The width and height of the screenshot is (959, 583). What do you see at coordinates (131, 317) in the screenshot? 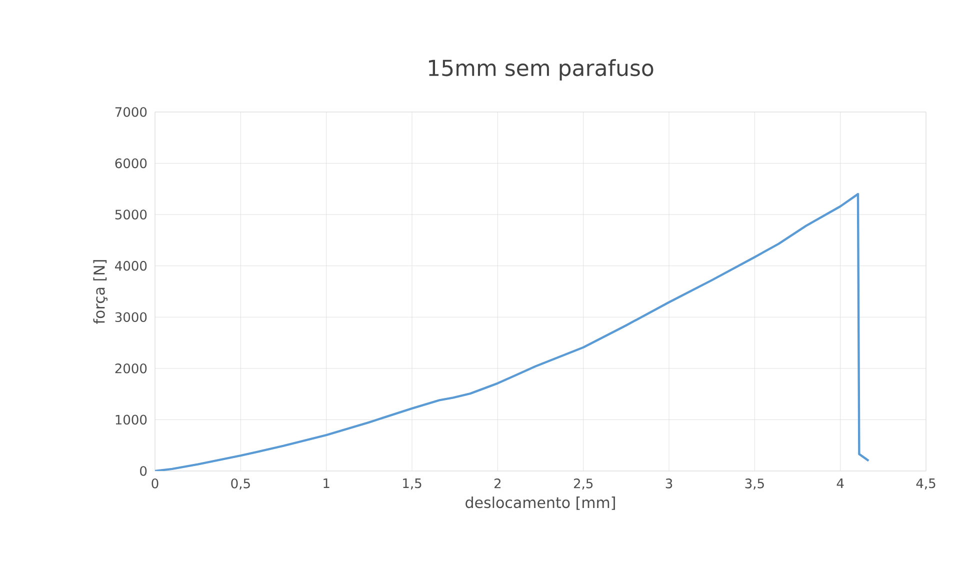
I see `y-tick-label: 3000` at bounding box center [131, 317].